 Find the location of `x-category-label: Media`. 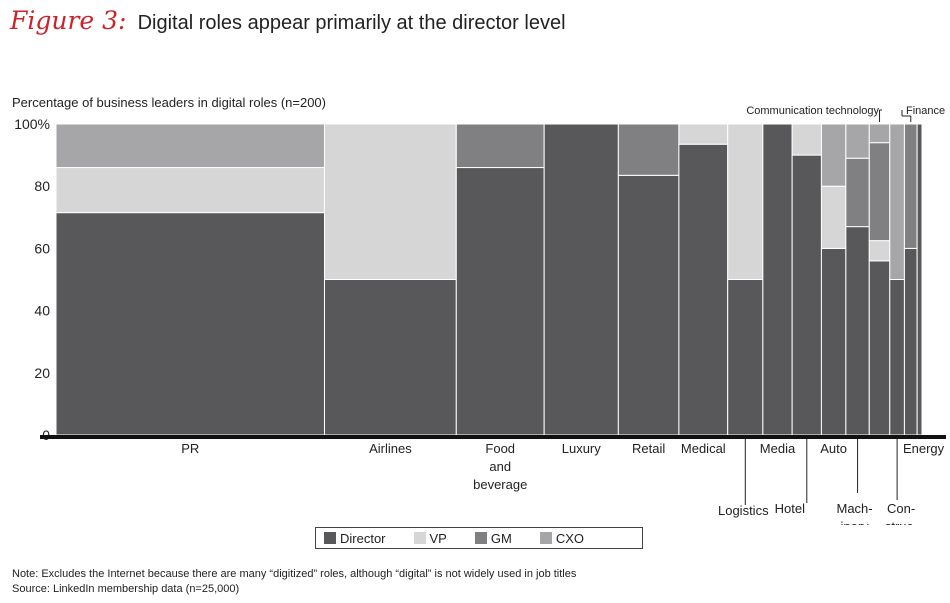

x-category-label: Media is located at coordinates (778, 448).